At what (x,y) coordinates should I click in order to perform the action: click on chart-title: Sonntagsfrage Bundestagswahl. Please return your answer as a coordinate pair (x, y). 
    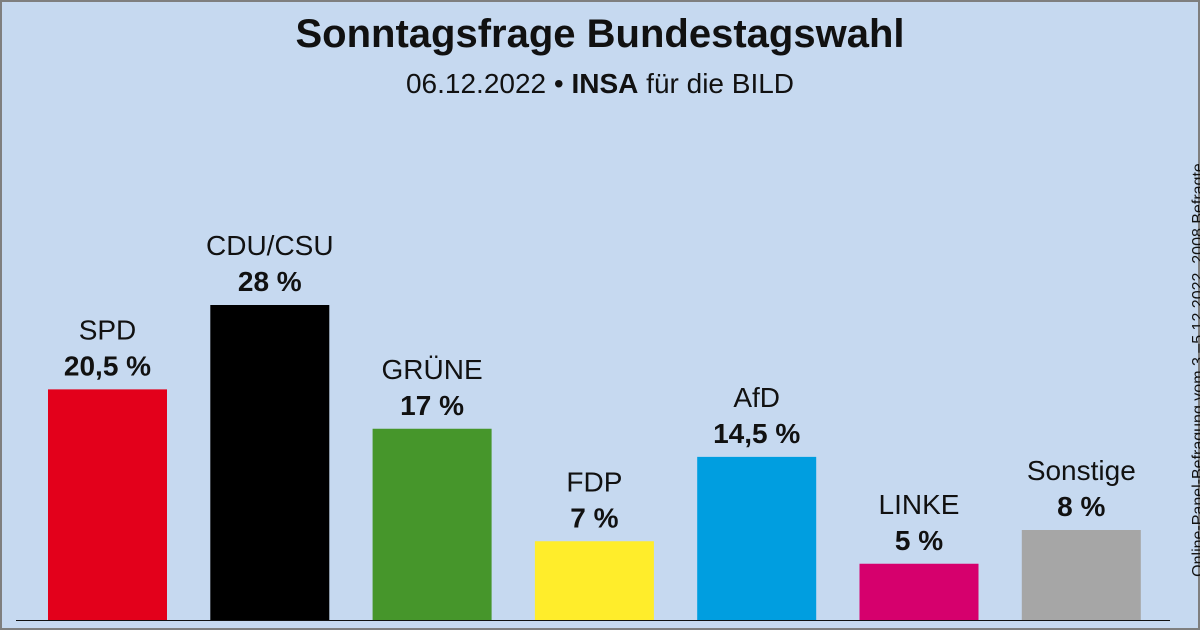
    Looking at the image, I should click on (600, 34).